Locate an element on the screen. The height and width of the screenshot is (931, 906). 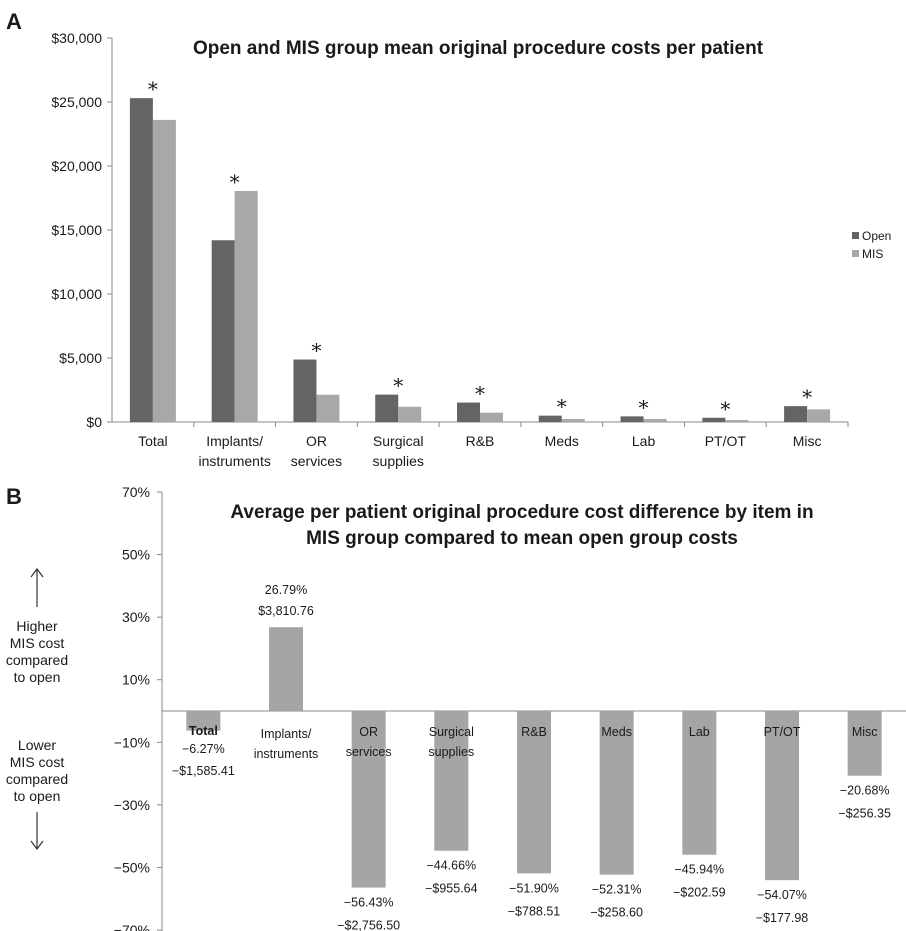
panel-a-category-label: R&B is located at coordinates (480, 441).